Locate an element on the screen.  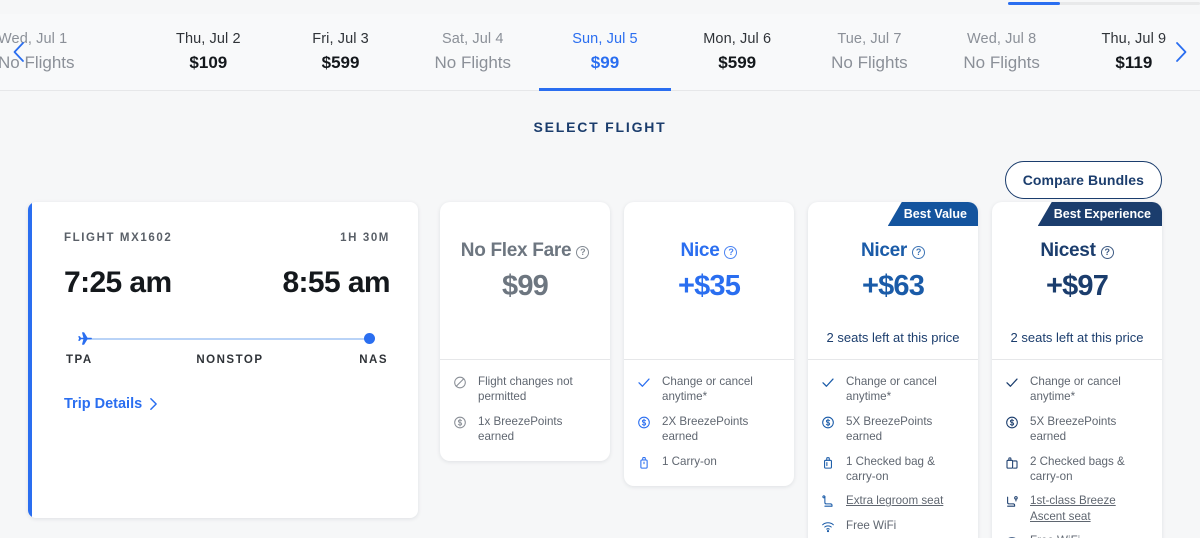
date-label: Sun, Jul 5 is located at coordinates (605, 39).